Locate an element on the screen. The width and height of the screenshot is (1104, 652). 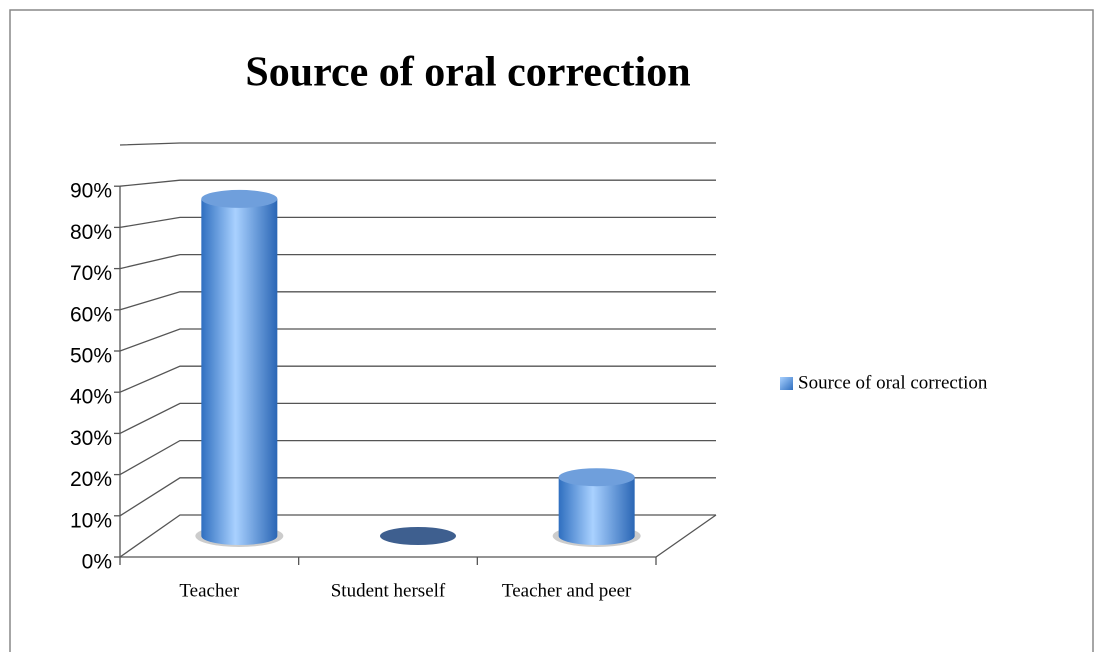
y-tick-label: 90% is located at coordinates (91, 191).